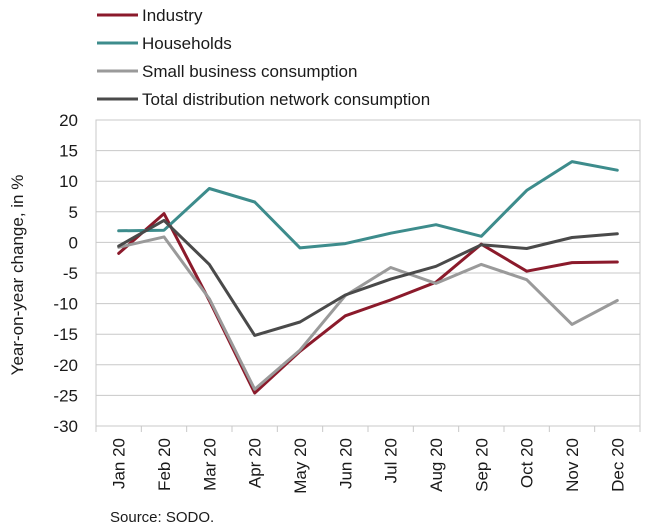 This screenshot has width=650, height=532. I want to click on y-tick-label: -30, so click(65, 426).